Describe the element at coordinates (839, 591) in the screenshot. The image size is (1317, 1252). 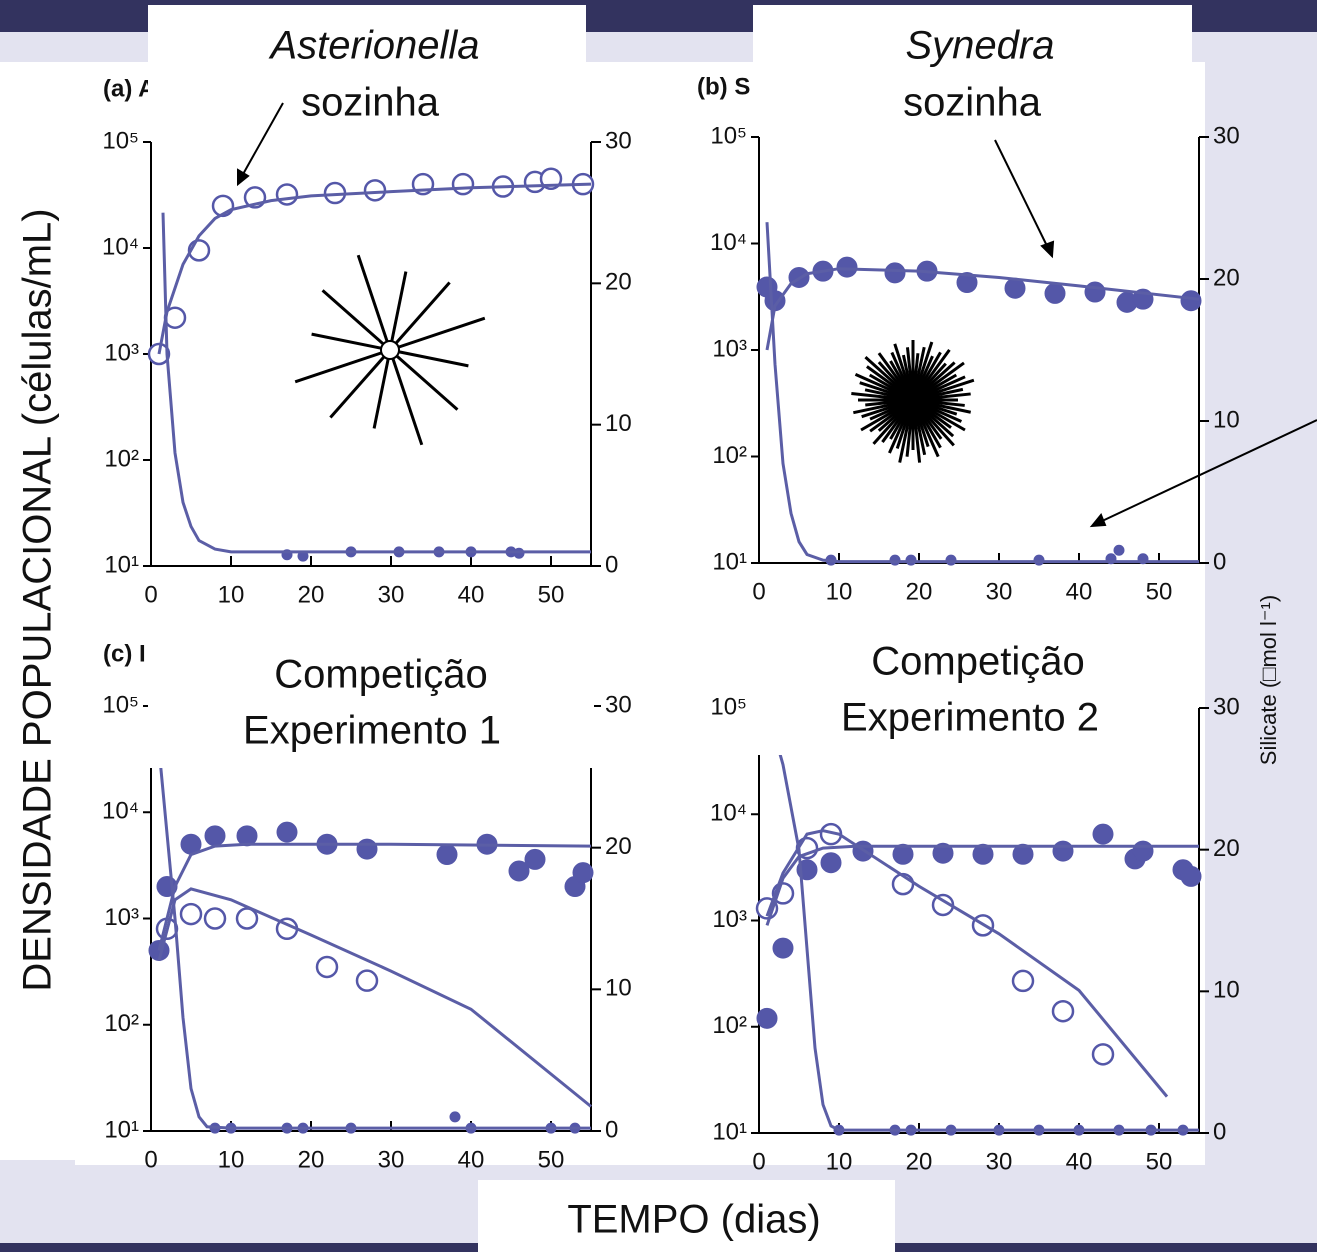
I see `x-tick-label: 10` at that location.